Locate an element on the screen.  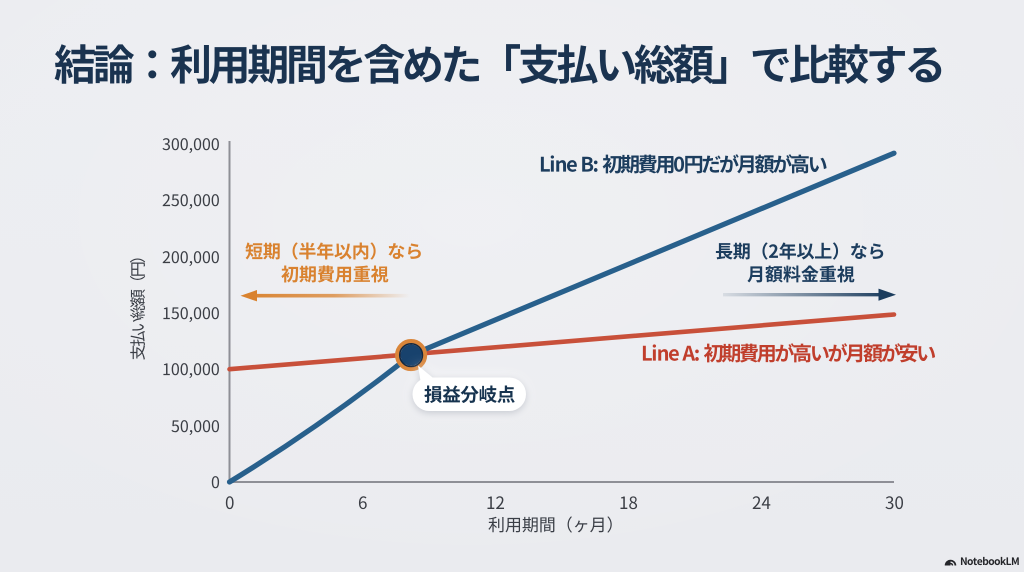
line-a-label: Line A: 初期費用が高いが月額が安い is located at coordinates (788, 354).